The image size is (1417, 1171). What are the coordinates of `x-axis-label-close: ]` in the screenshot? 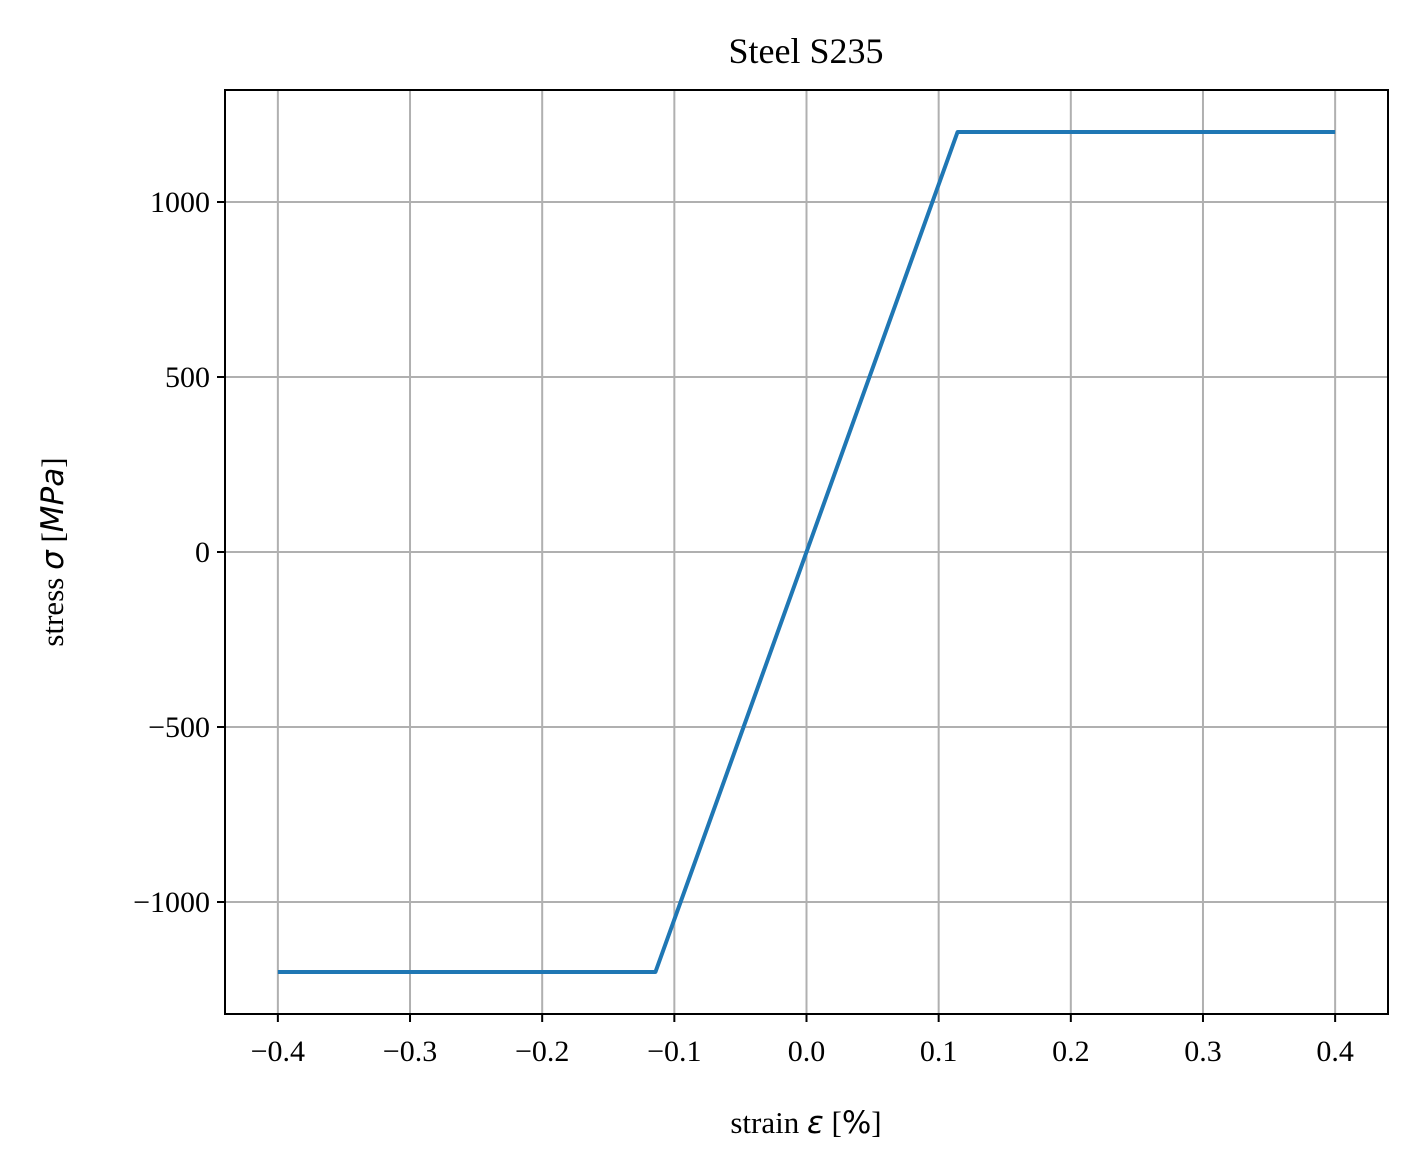 It's located at (876, 1122).